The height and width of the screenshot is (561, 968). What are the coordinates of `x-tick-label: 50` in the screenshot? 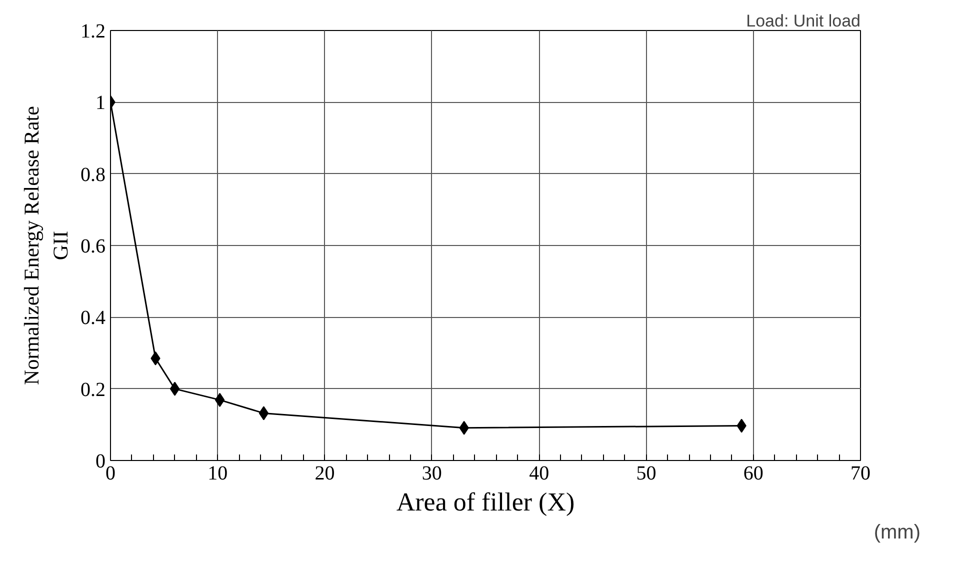 It's located at (646, 473).